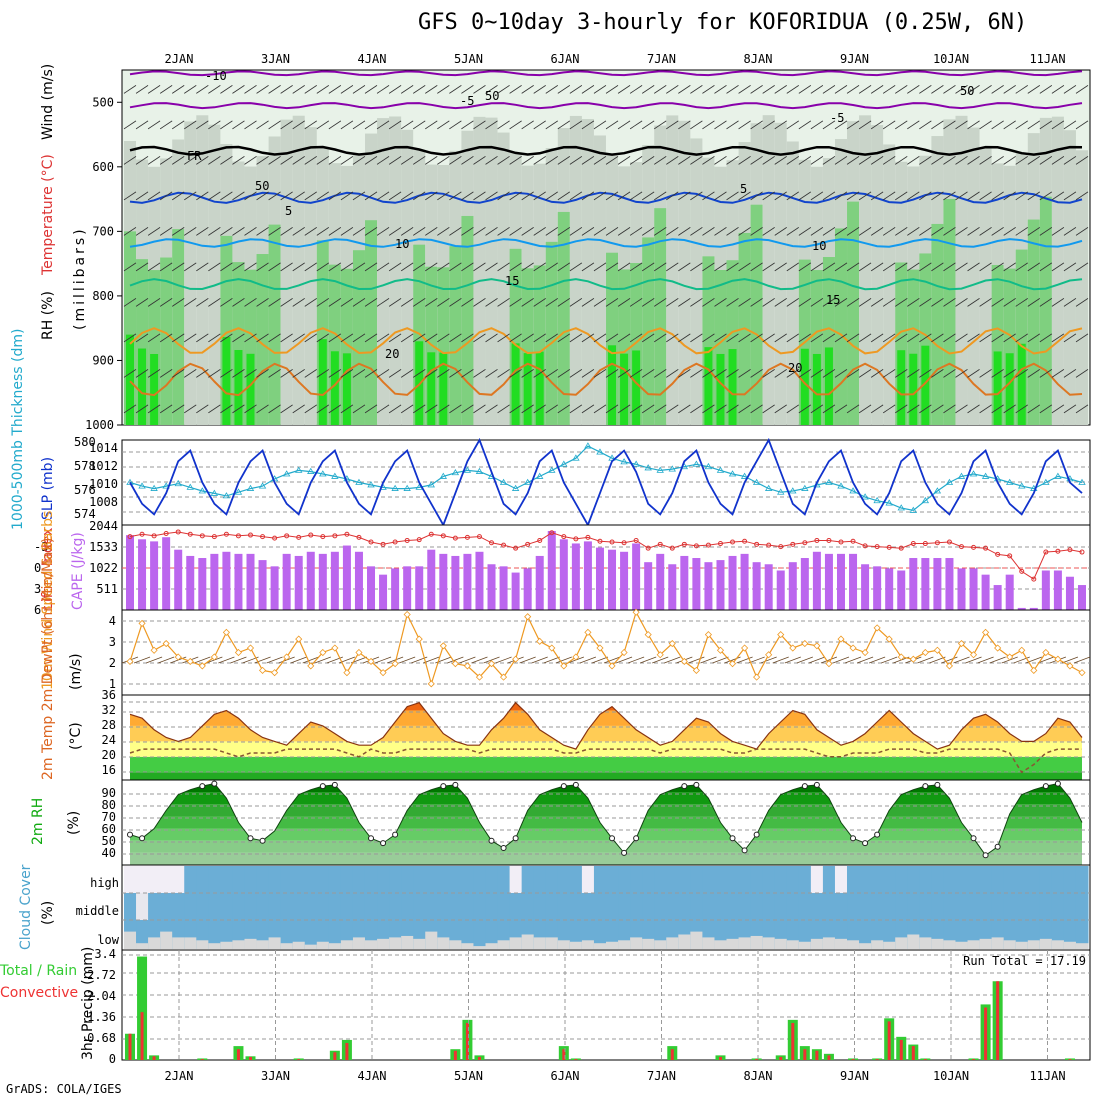 The width and height of the screenshot is (1100, 1100). What do you see at coordinates (194, 156) in the screenshot?
I see `contour-label: FR` at bounding box center [194, 156].